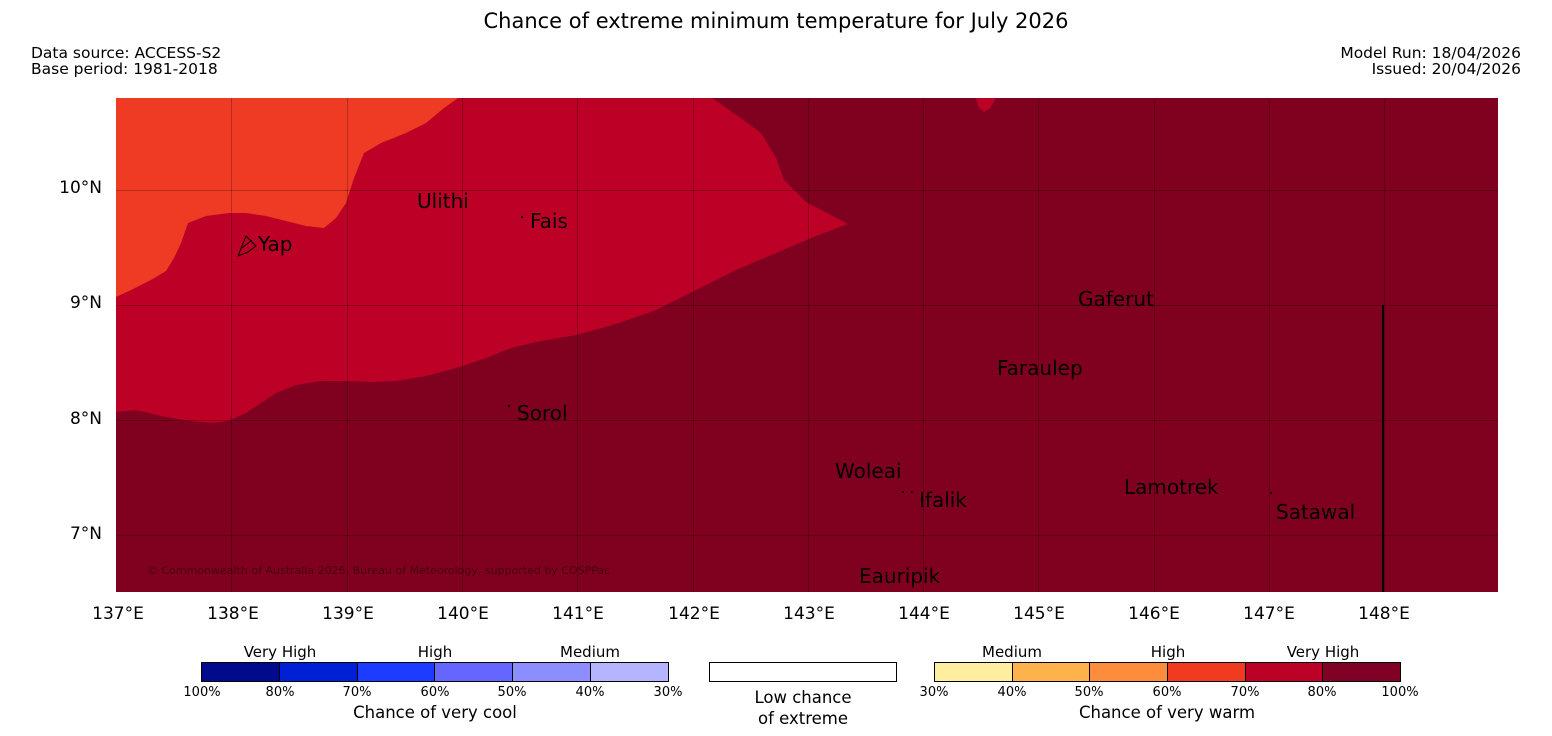 Image resolution: width=1552 pixels, height=736 pixels. I want to click on lon-label-143e: 143°E, so click(809, 614).